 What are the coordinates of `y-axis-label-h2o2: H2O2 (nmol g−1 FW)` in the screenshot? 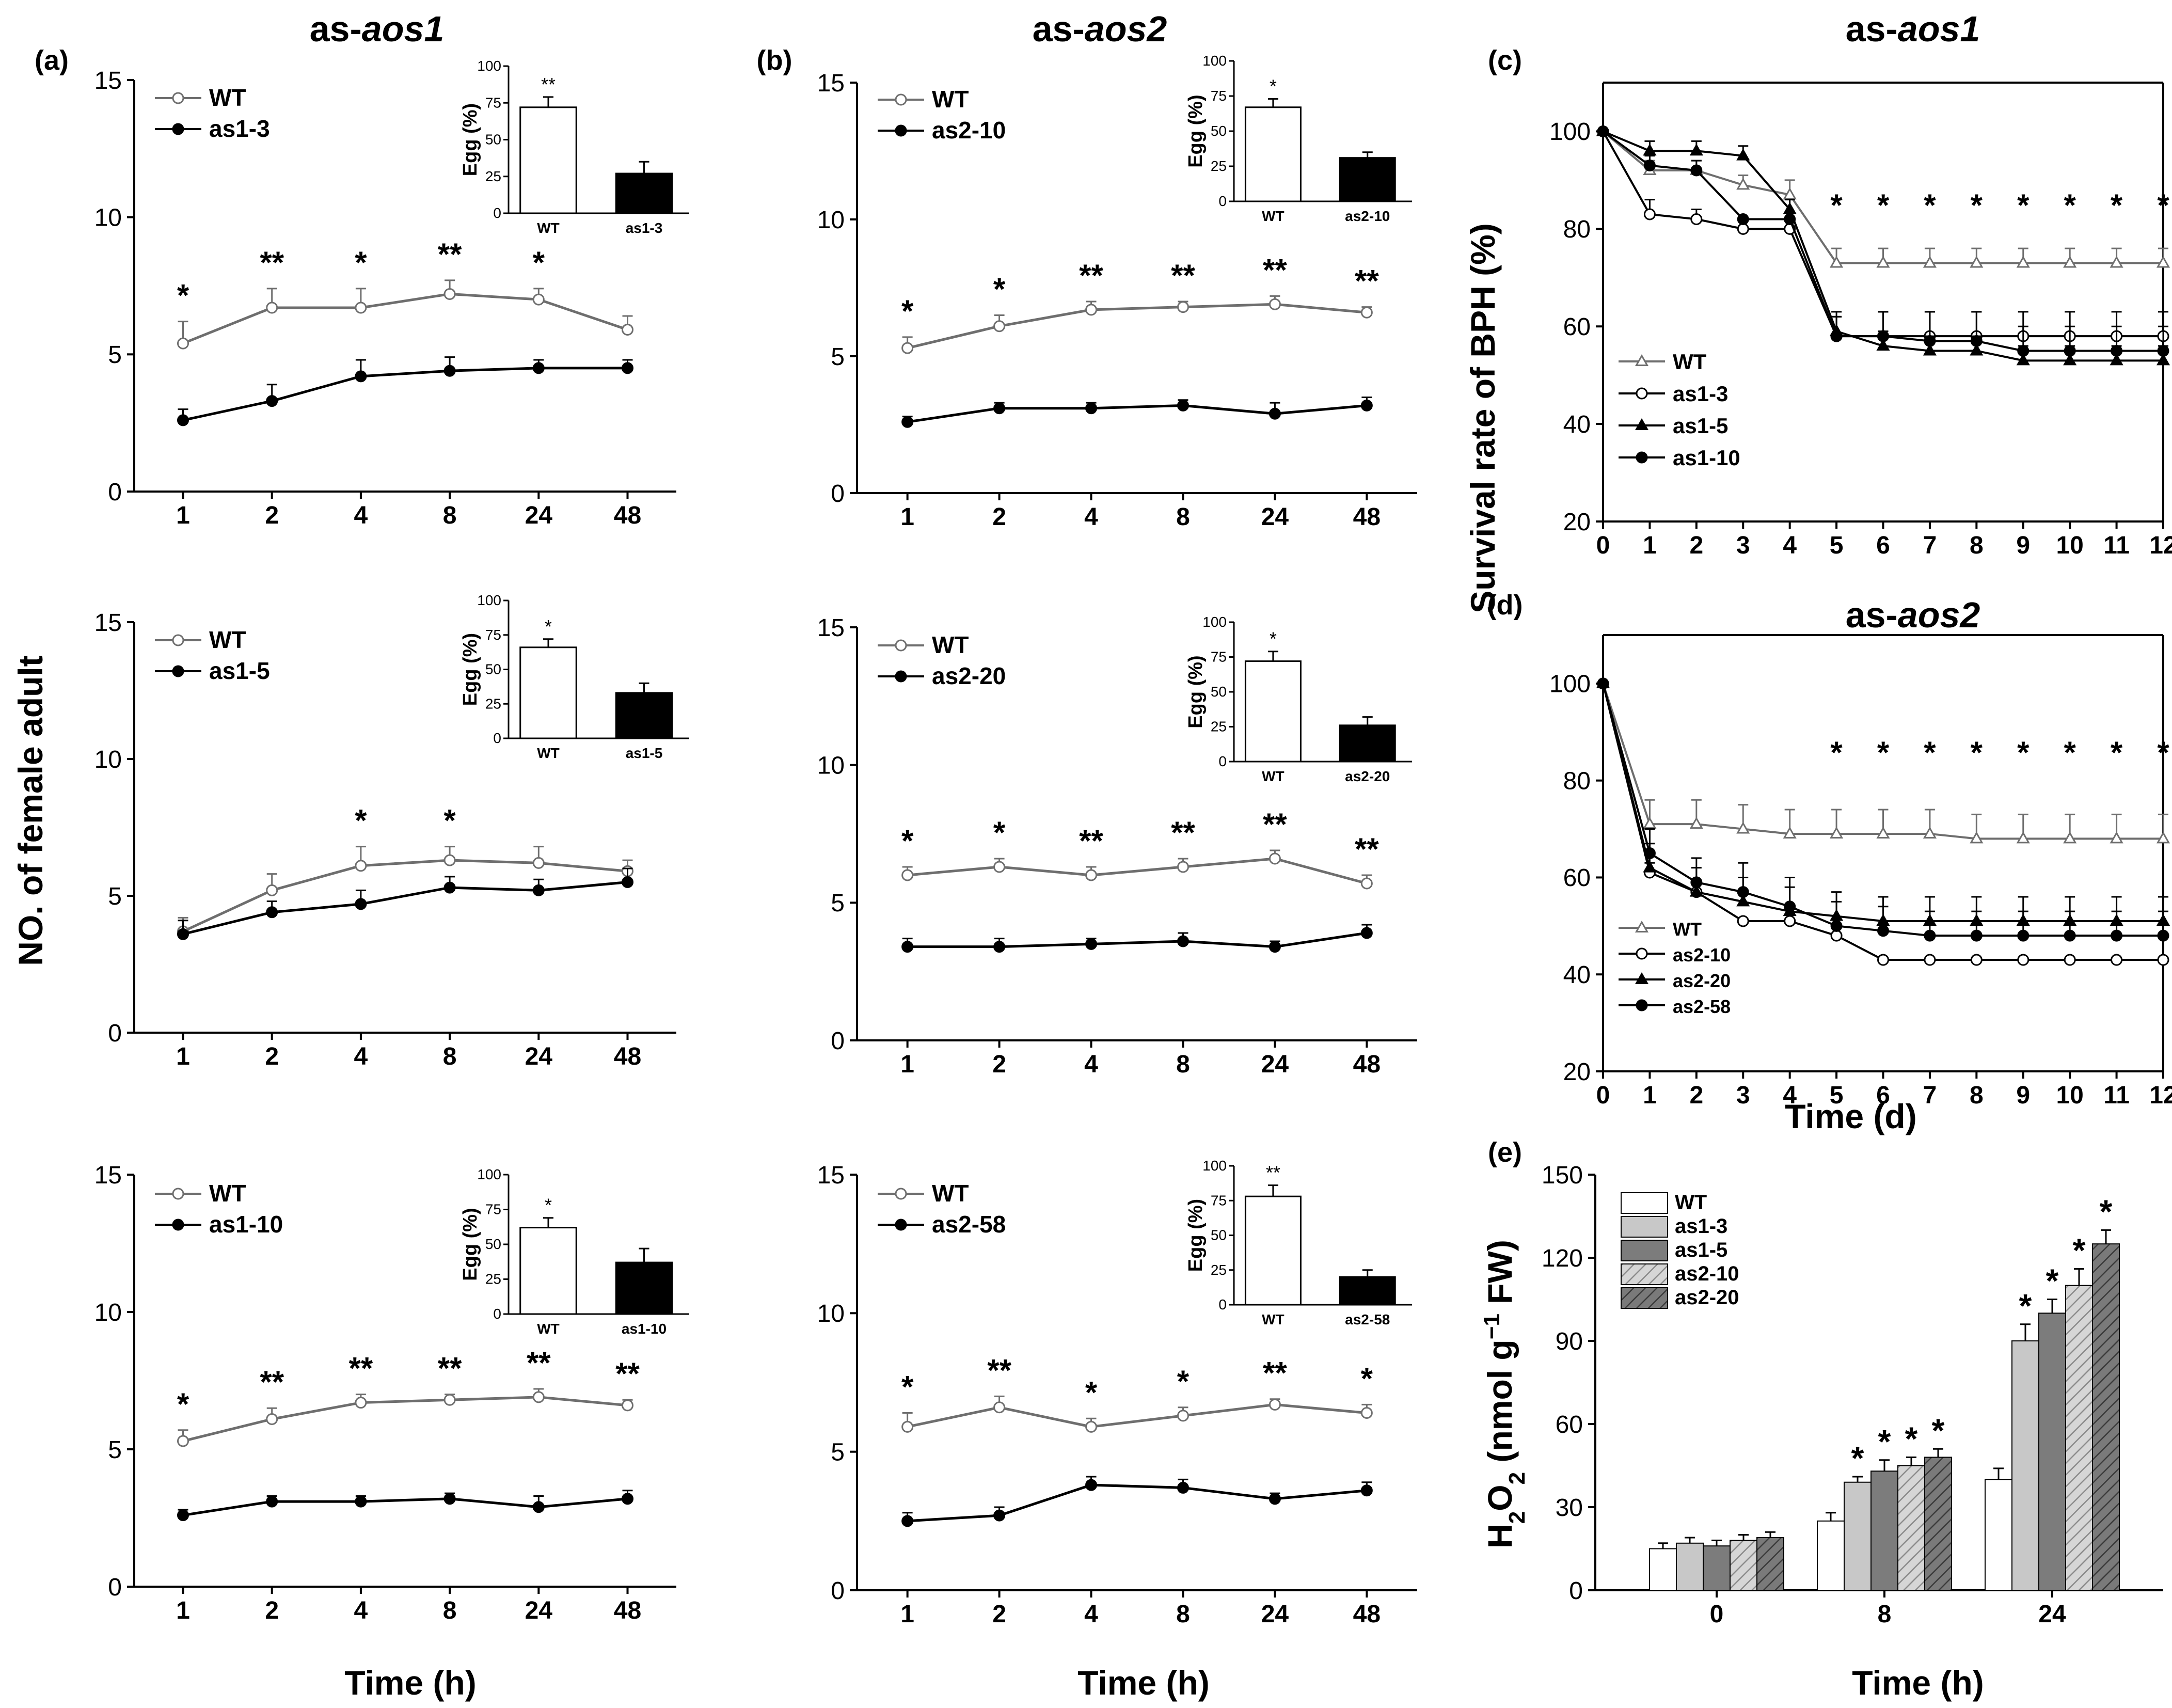 It's located at (1504, 1394).